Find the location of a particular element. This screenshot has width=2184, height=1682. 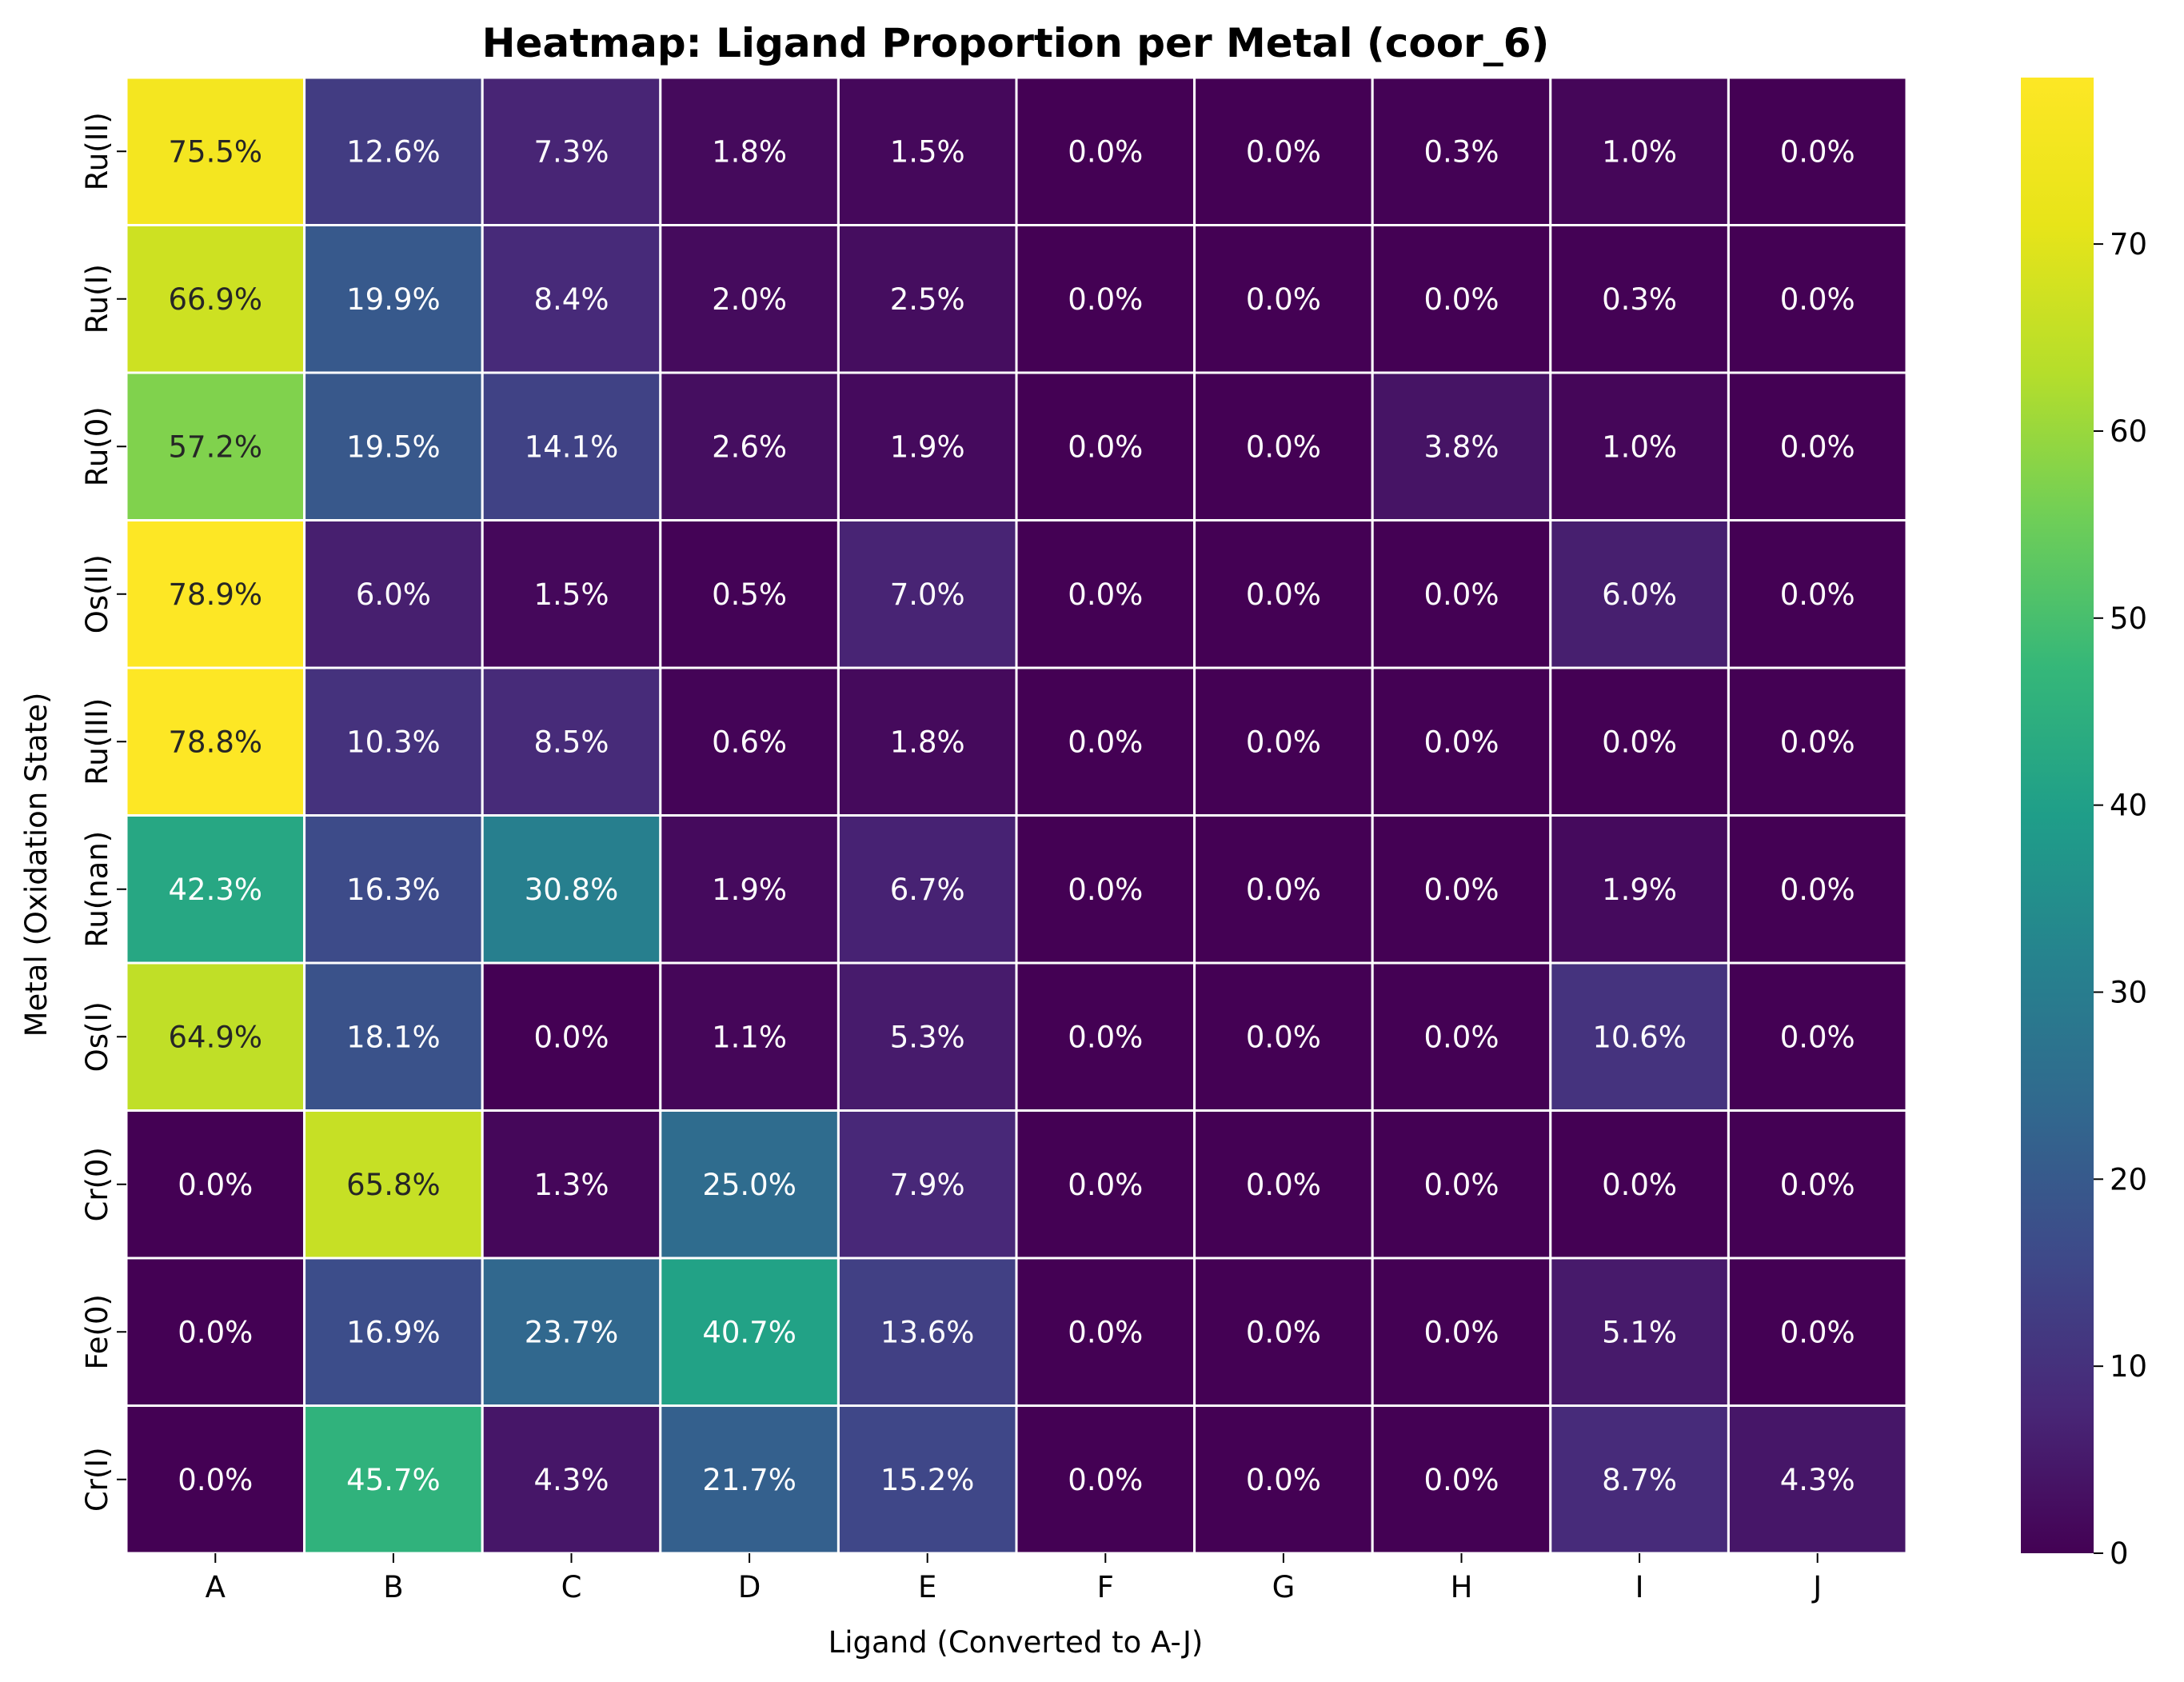

cell-value-label: 7.3% is located at coordinates (571, 151).